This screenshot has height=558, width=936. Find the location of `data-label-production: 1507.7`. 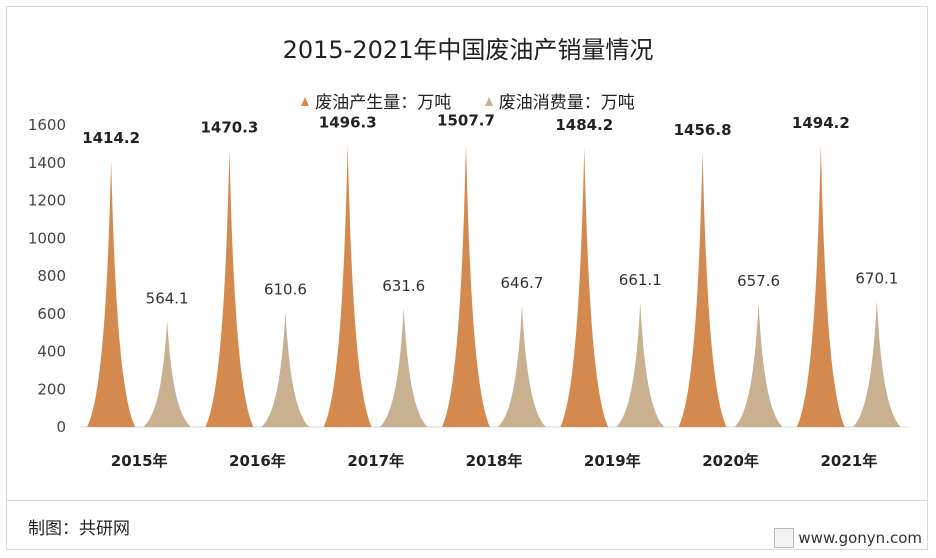

data-label-production: 1507.7 is located at coordinates (466, 120).